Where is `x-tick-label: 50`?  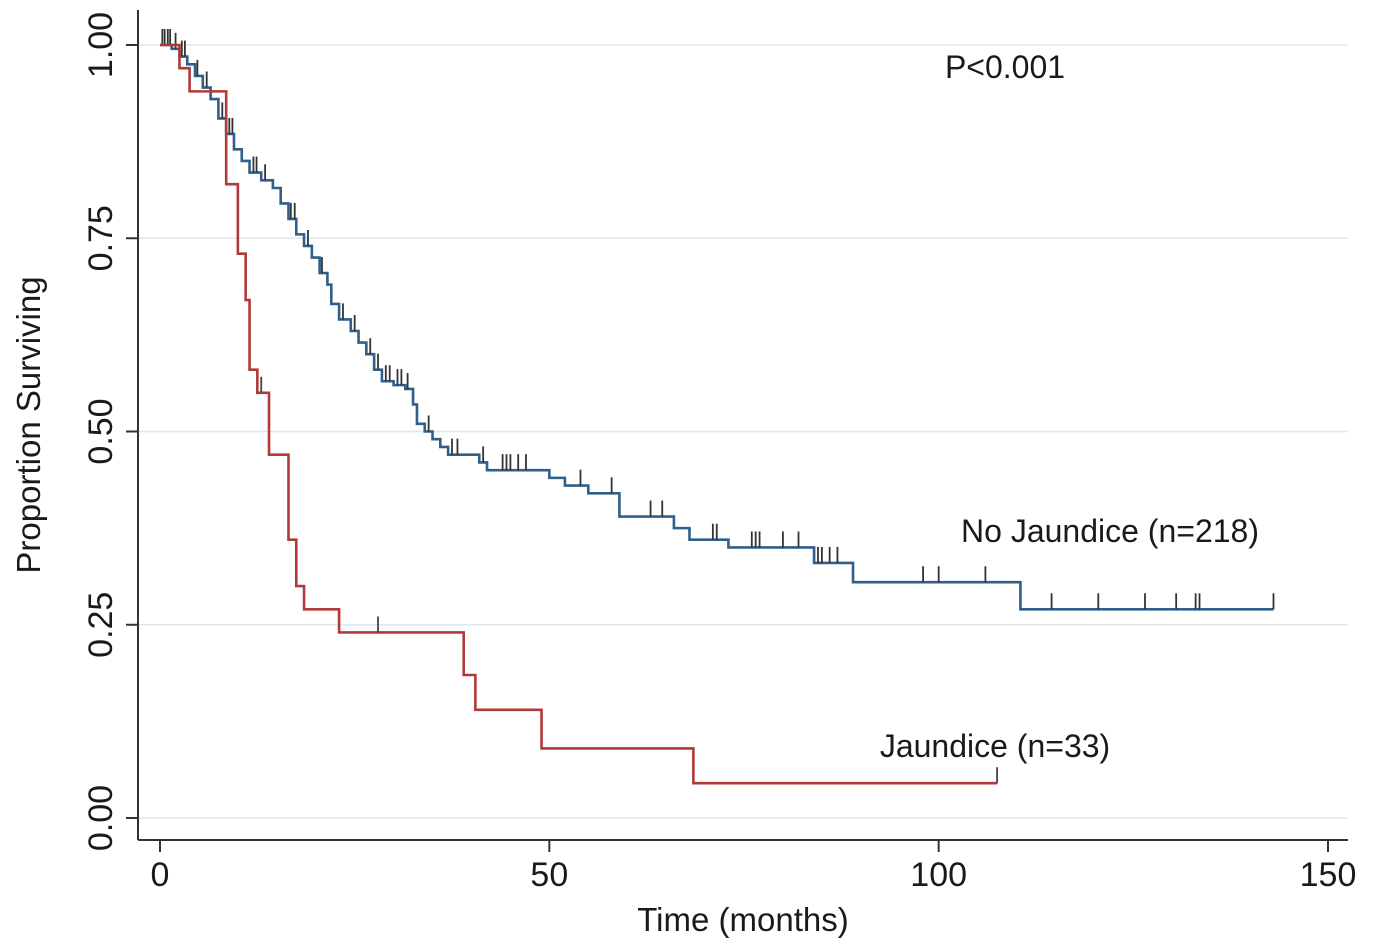 x-tick-label: 50 is located at coordinates (549, 875).